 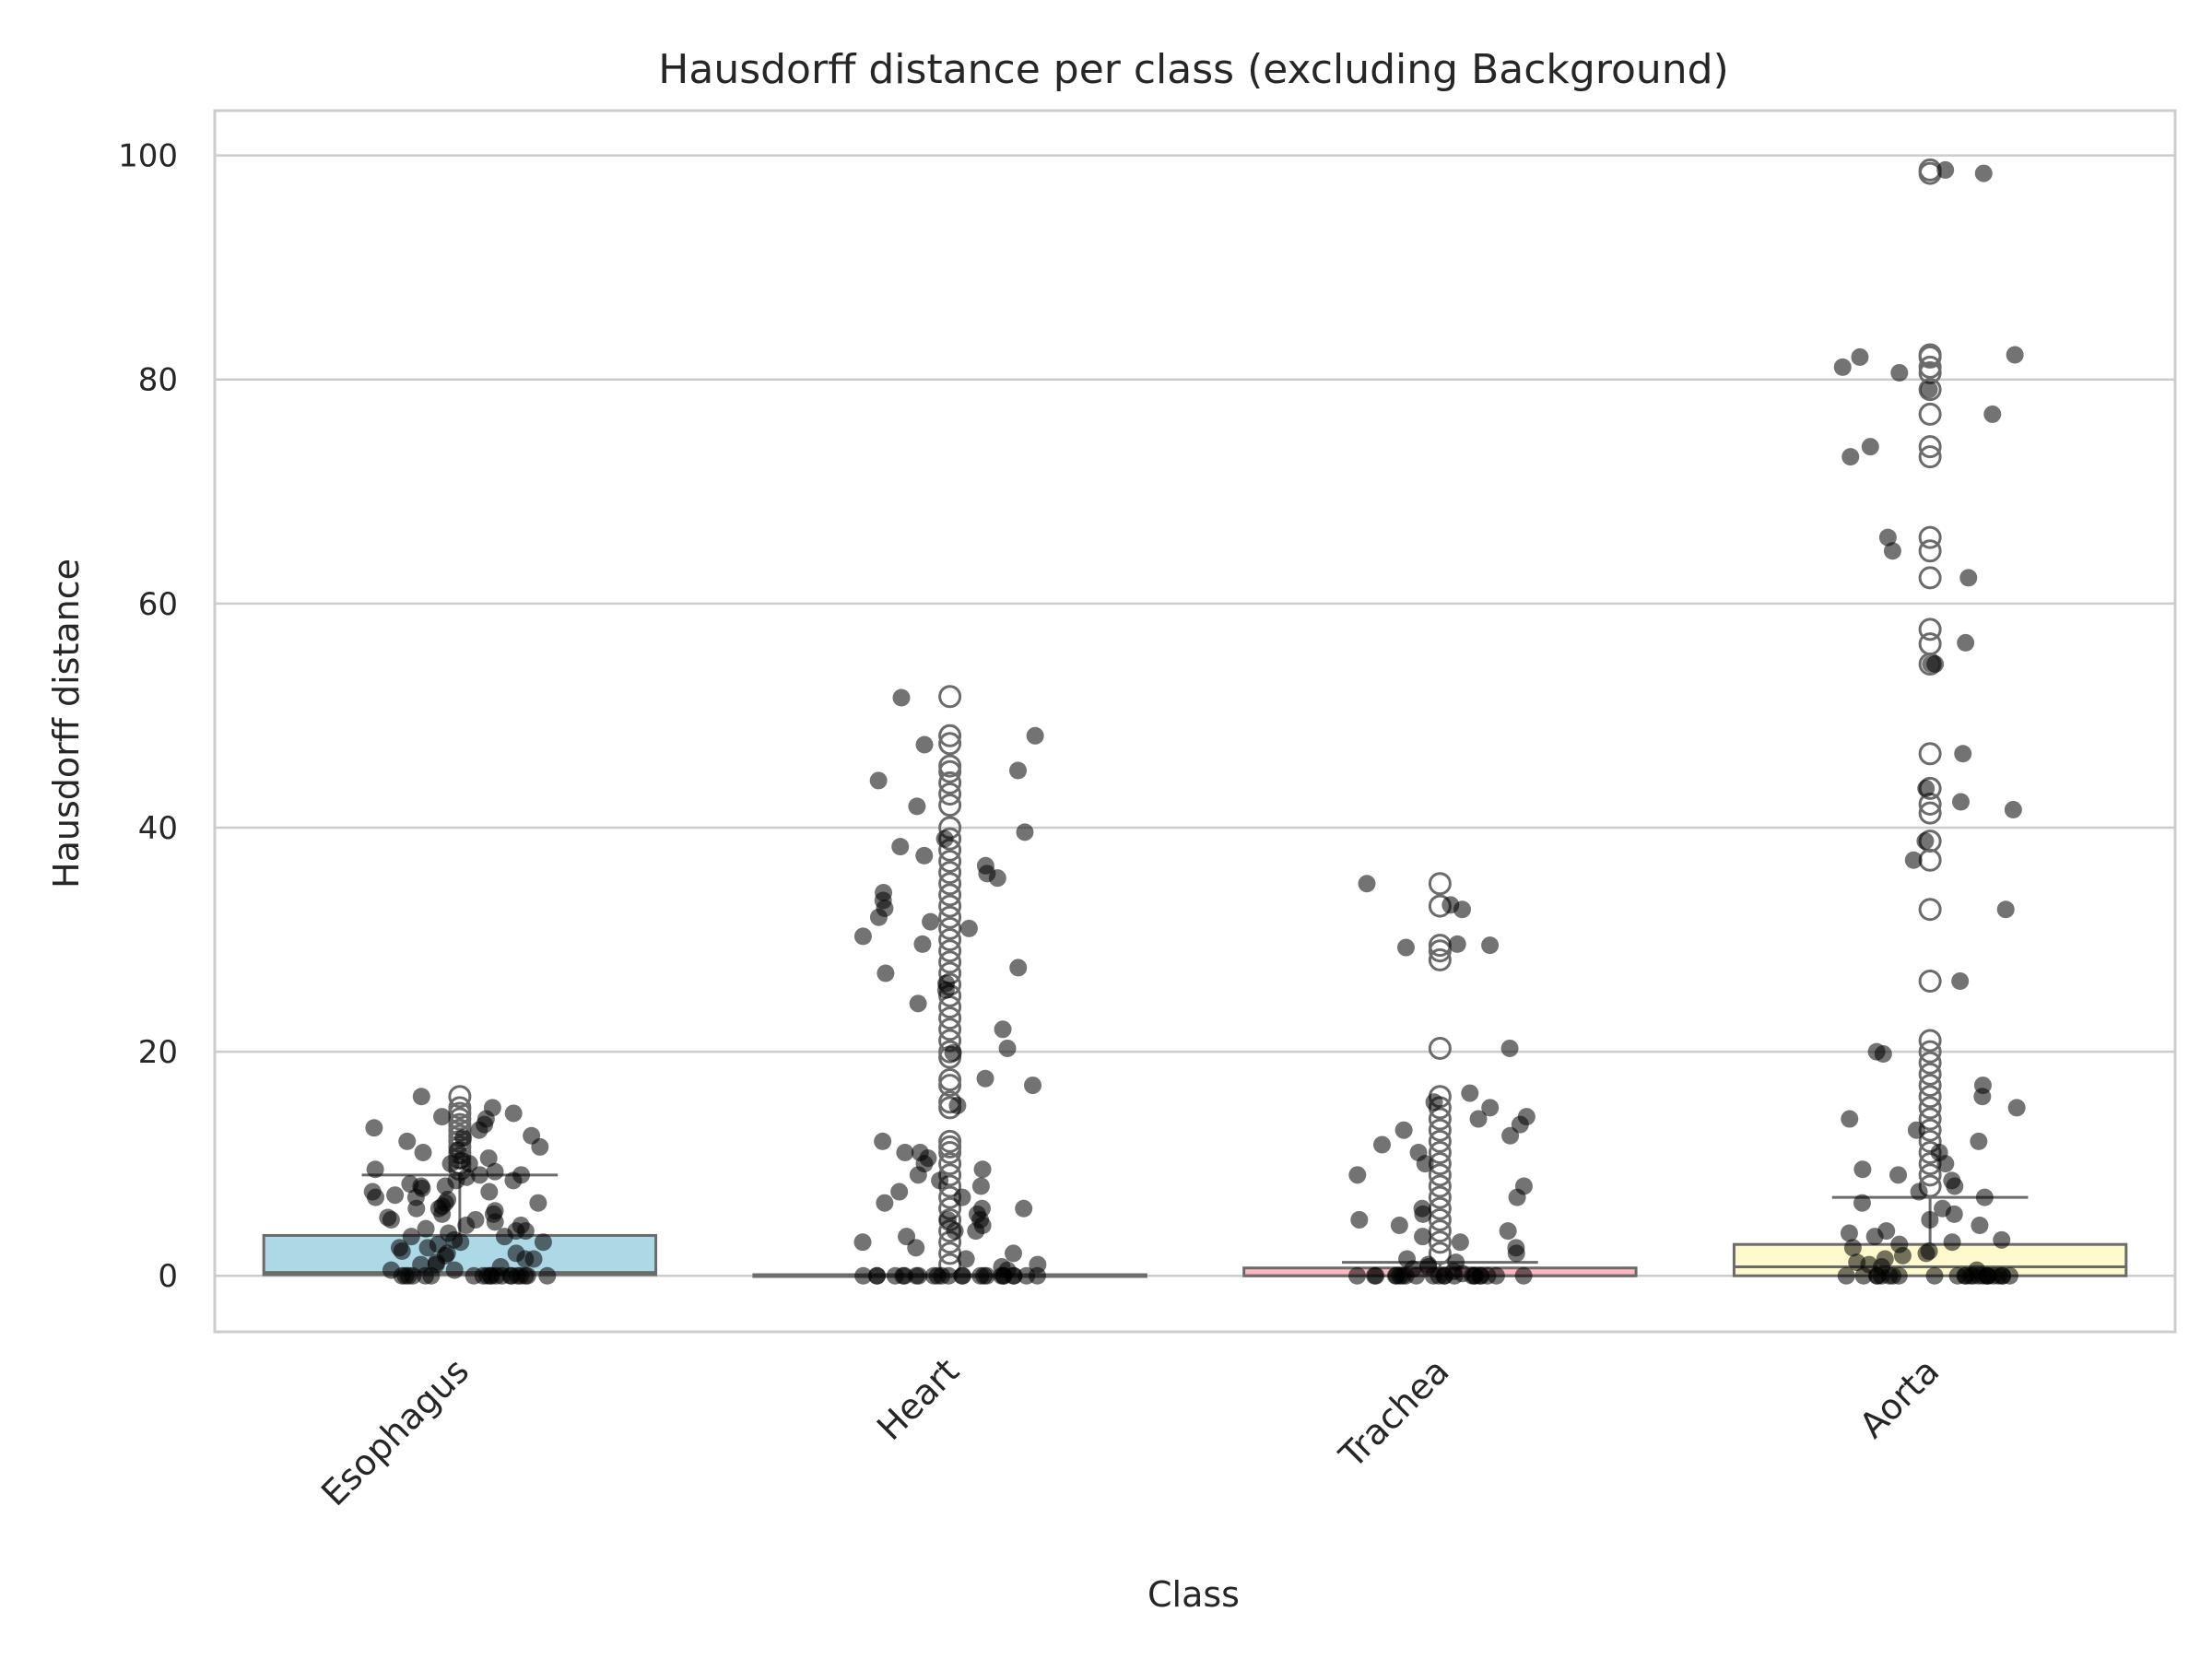 What do you see at coordinates (168, 1276) in the screenshot?
I see `y-tick-label: 0` at bounding box center [168, 1276].